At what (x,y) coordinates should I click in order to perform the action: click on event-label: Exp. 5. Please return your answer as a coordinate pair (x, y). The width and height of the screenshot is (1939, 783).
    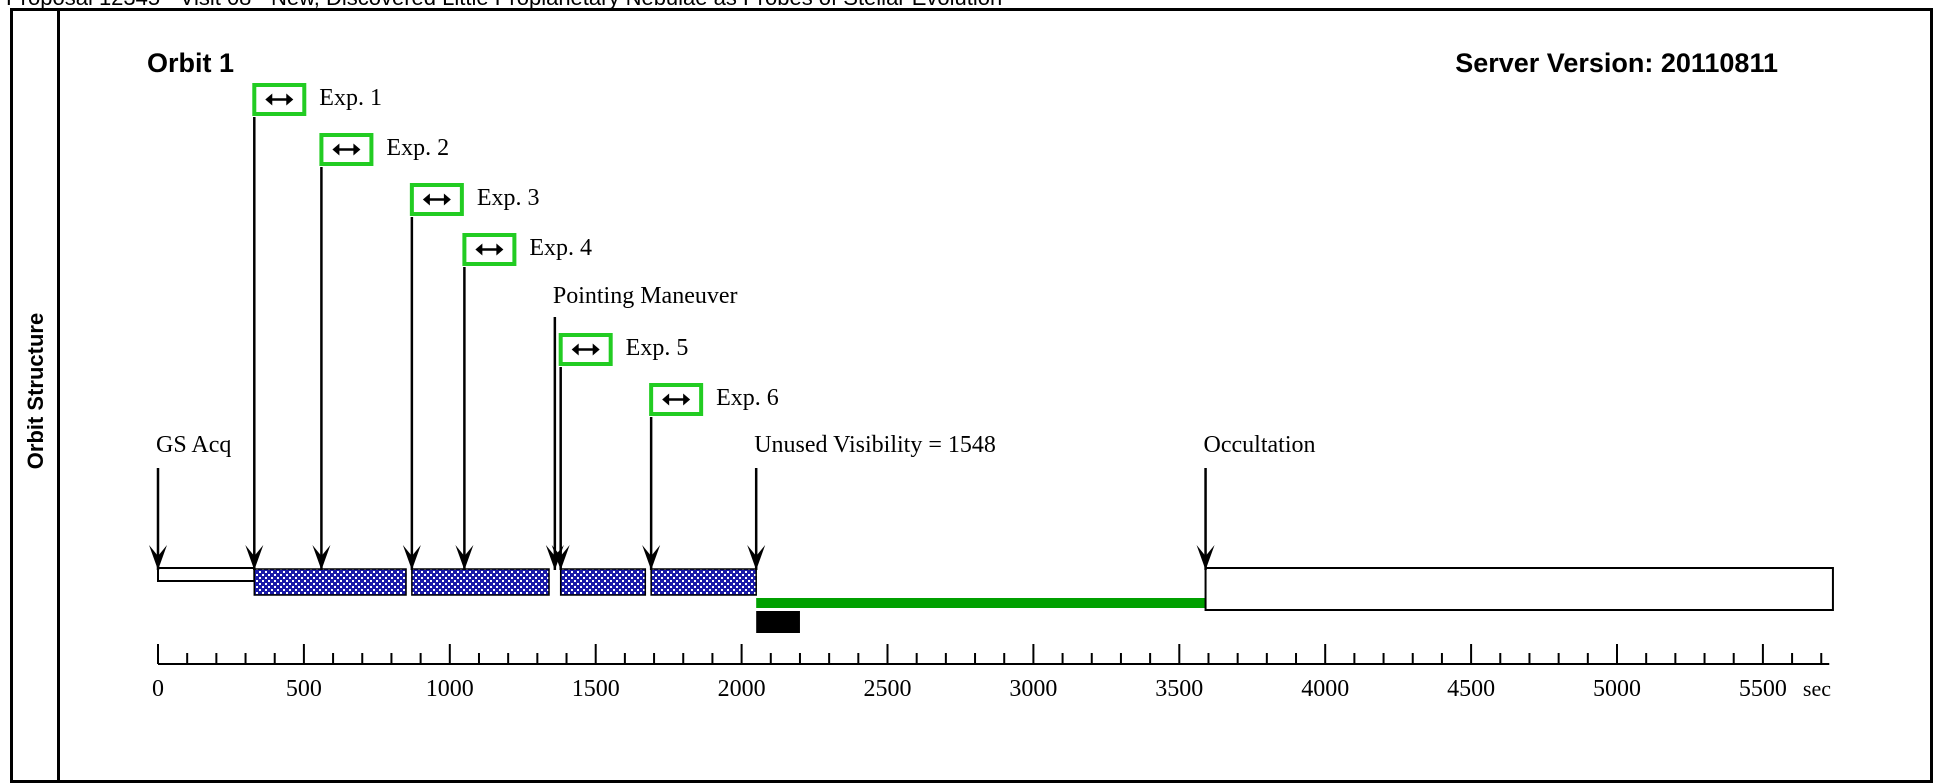
    Looking at the image, I should click on (657, 348).